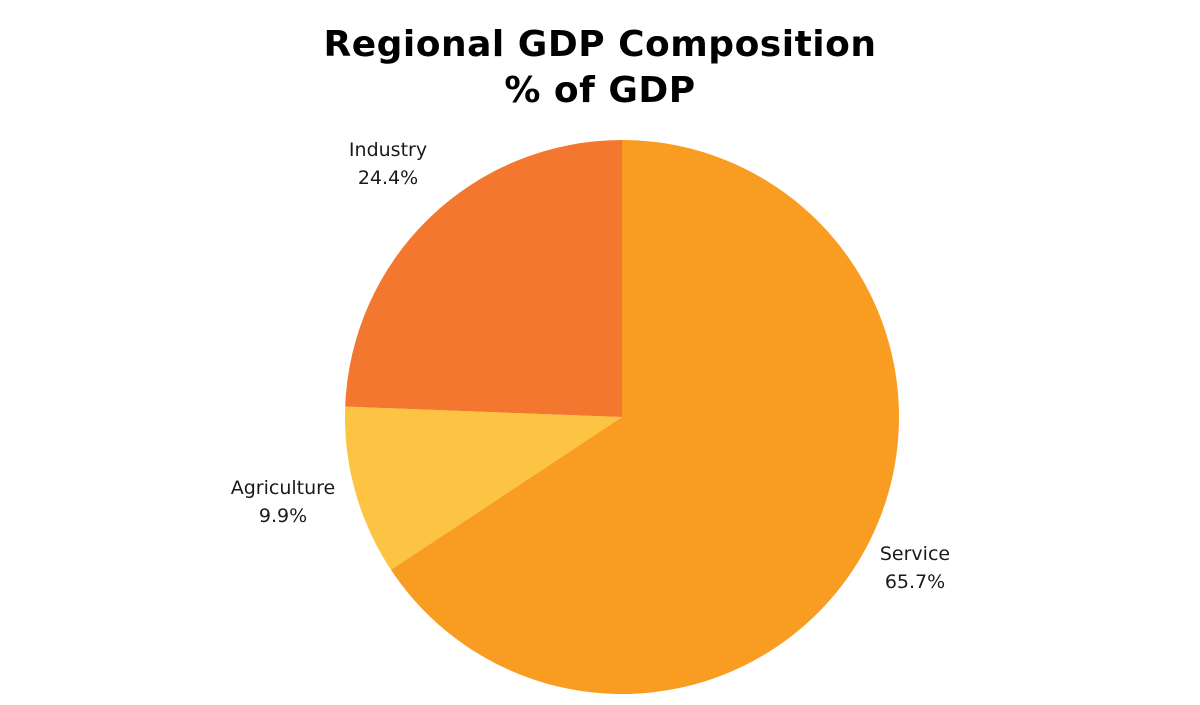 This screenshot has width=1200, height=705. Describe the element at coordinates (283, 488) in the screenshot. I see `slice-label-agriculture: Agriculture` at that location.